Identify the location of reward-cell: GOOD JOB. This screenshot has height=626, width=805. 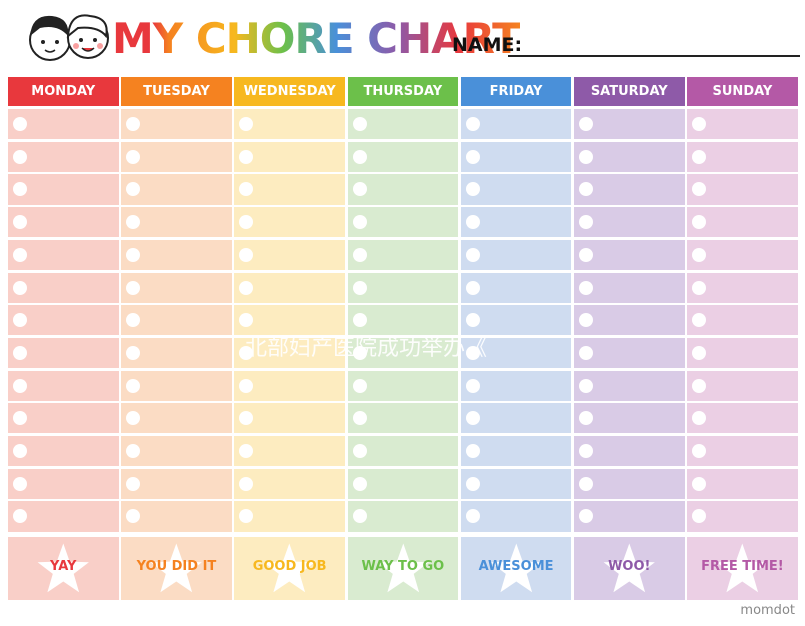
(289, 568).